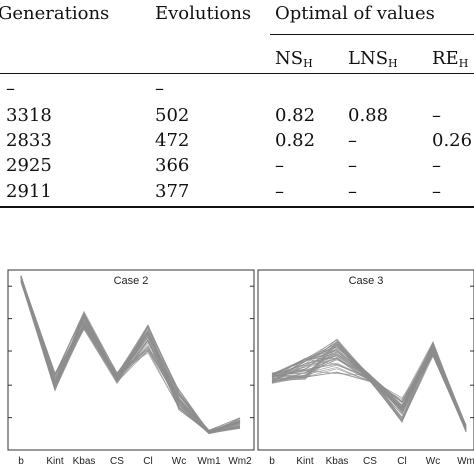 This screenshot has width=474, height=474. Describe the element at coordinates (450, 59) in the screenshot. I see `header-re: REH` at that location.